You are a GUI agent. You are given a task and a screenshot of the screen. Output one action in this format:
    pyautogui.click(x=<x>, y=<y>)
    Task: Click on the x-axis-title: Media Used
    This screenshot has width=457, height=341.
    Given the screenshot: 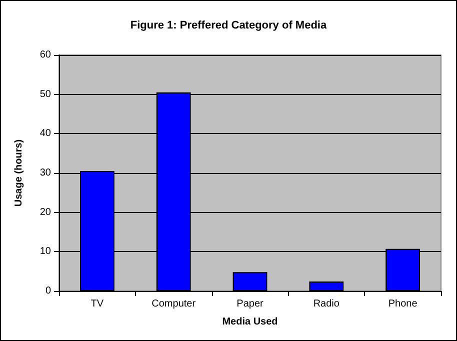 What is the action you would take?
    pyautogui.click(x=250, y=322)
    